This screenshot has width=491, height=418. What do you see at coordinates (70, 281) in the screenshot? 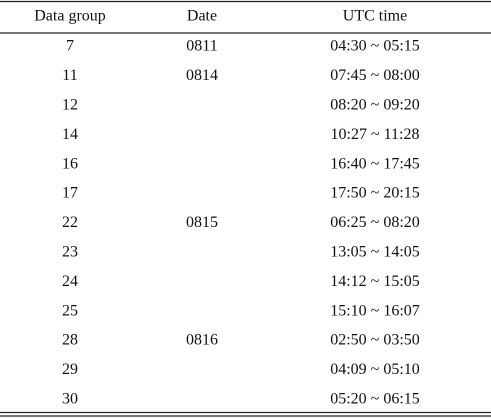
I see `cell: 24` at bounding box center [70, 281].